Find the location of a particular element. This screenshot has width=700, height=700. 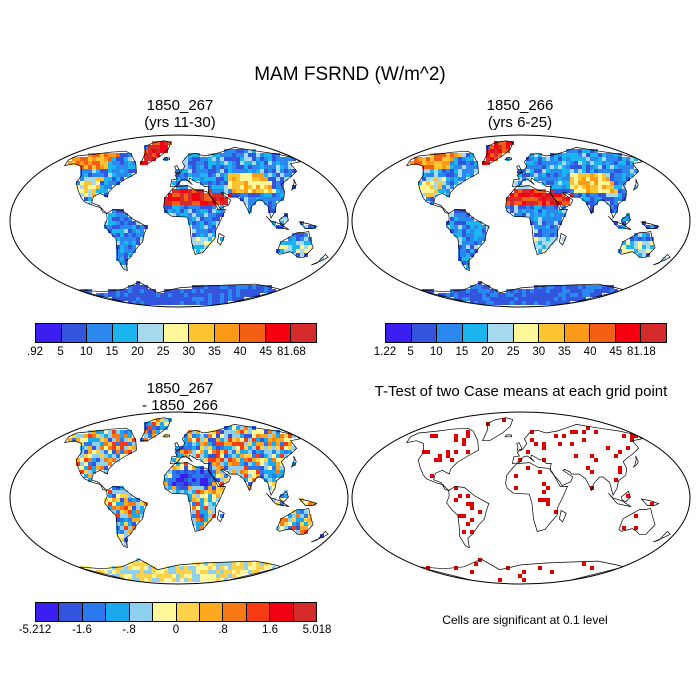

colorbar-tick-label: 1.6 is located at coordinates (270, 630).